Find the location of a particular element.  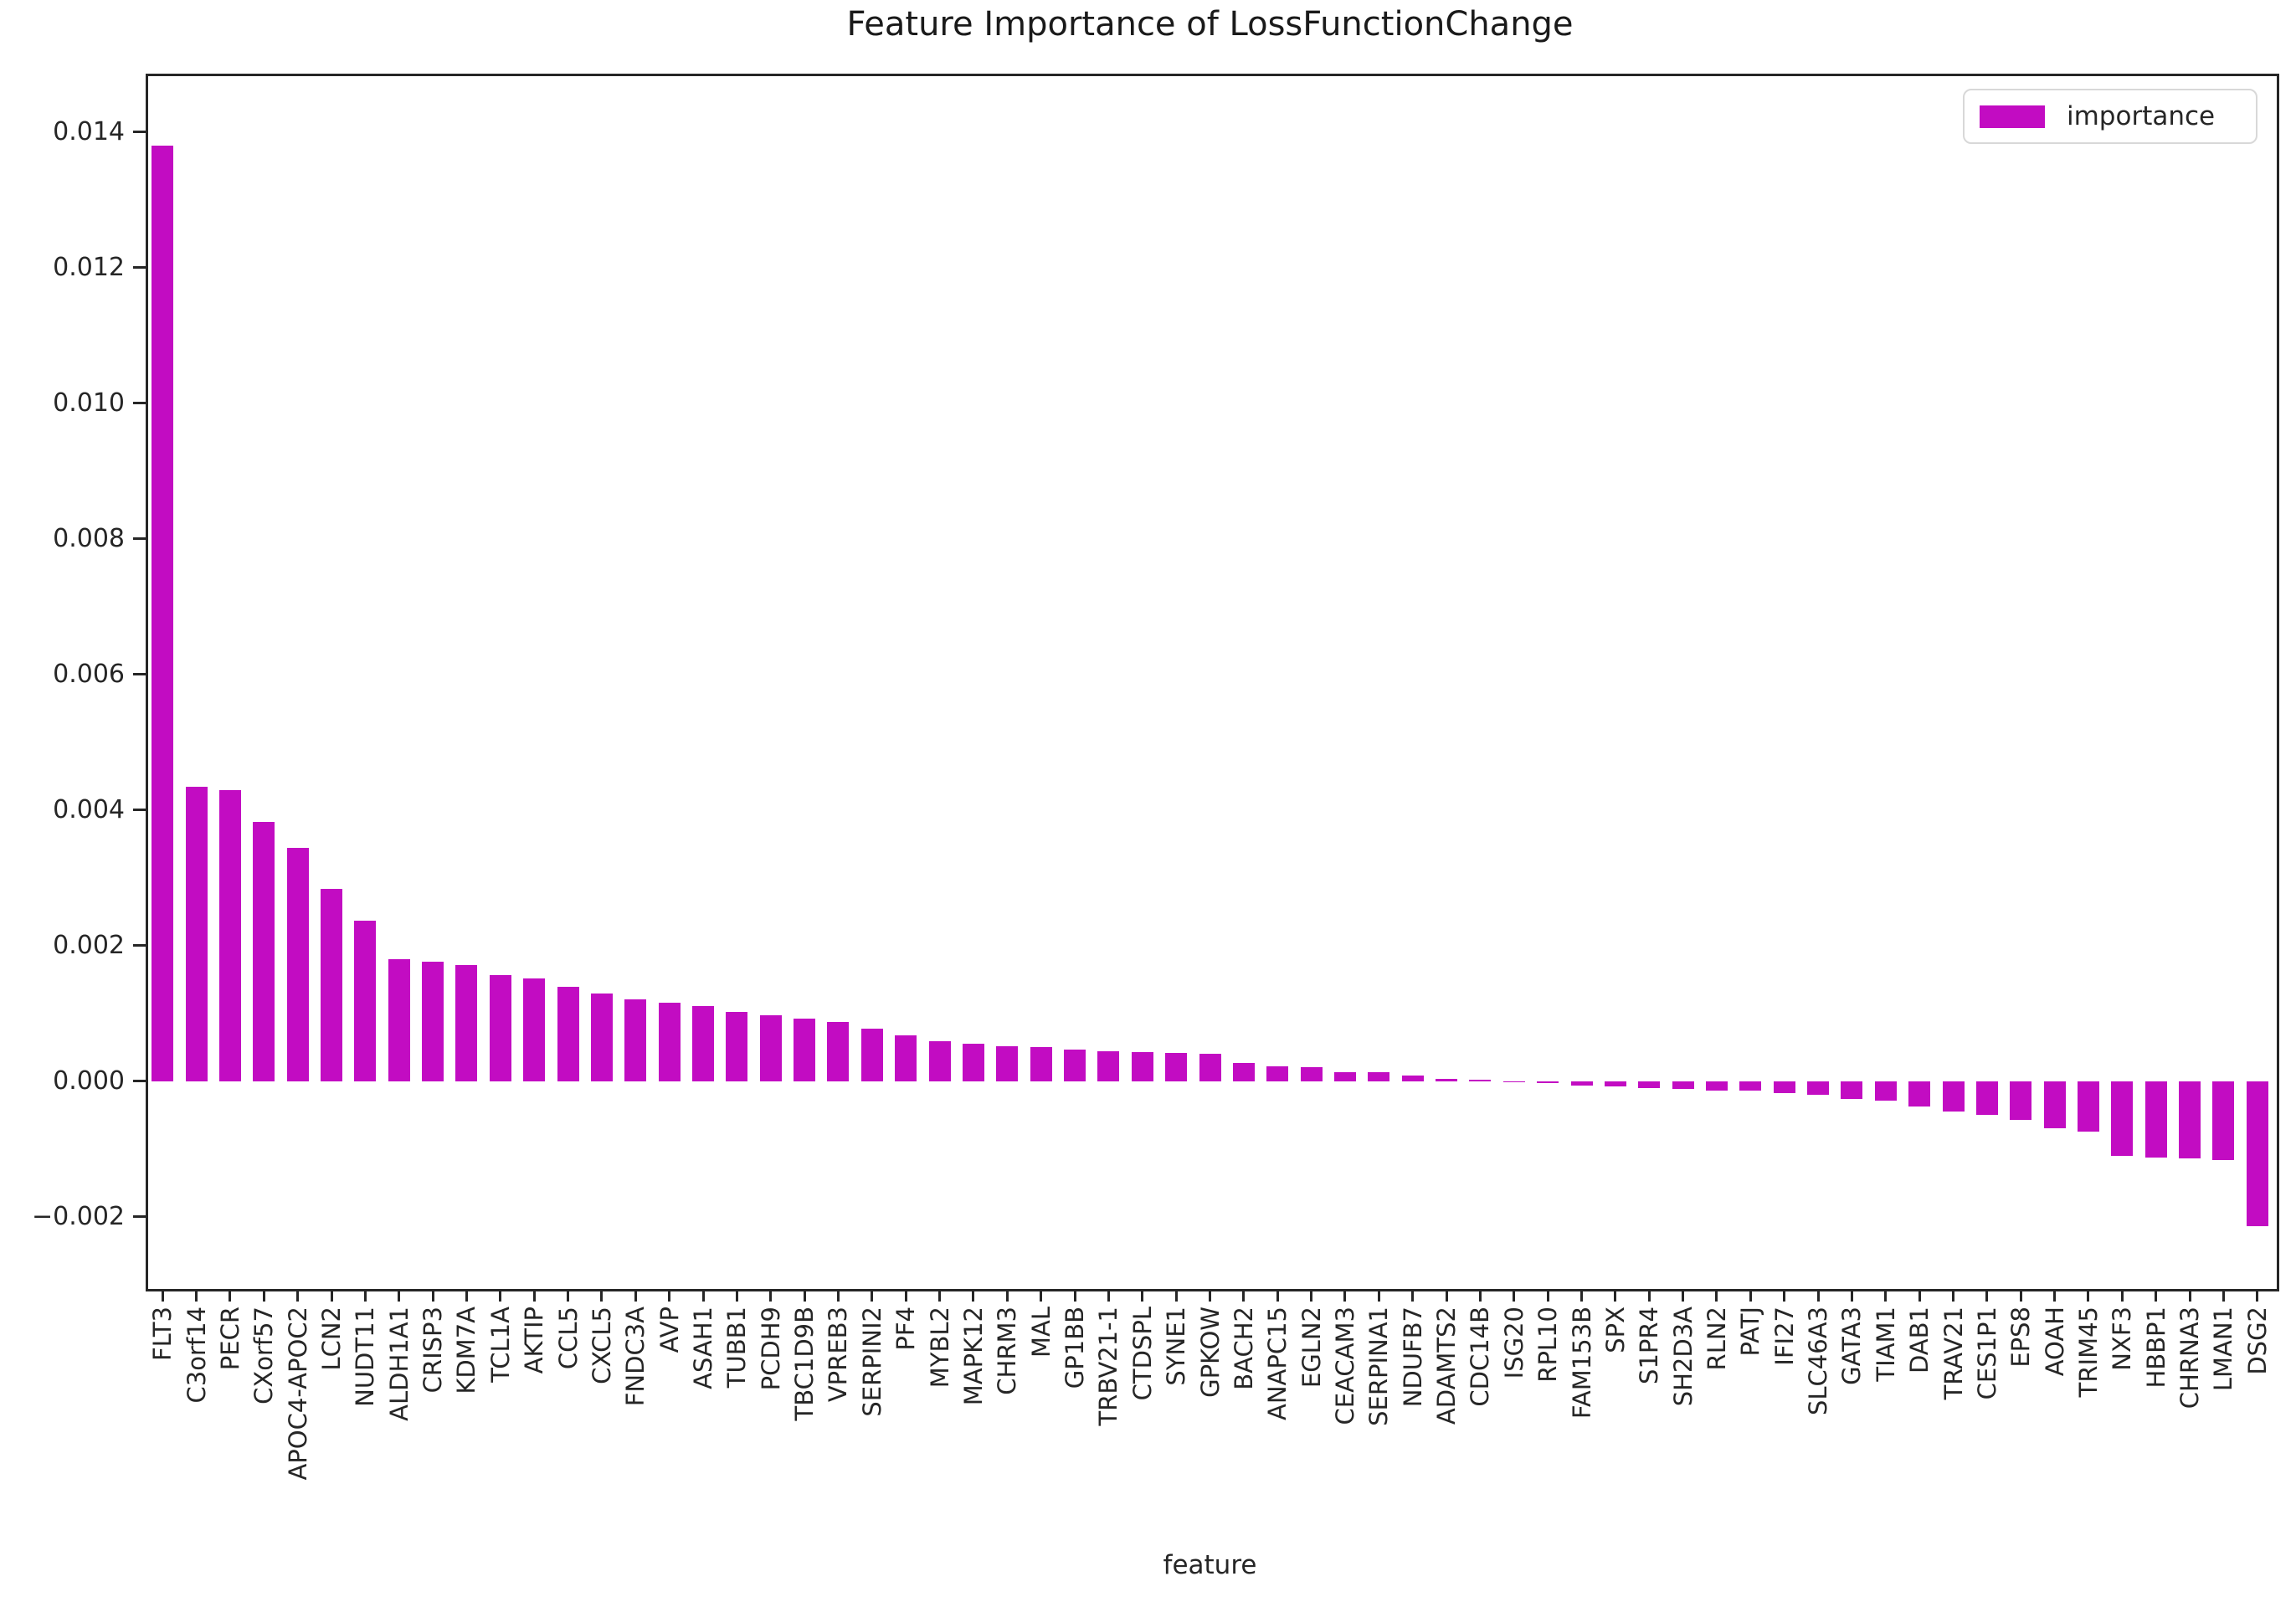

x-tick-label: MAL is located at coordinates (1041, 1333).